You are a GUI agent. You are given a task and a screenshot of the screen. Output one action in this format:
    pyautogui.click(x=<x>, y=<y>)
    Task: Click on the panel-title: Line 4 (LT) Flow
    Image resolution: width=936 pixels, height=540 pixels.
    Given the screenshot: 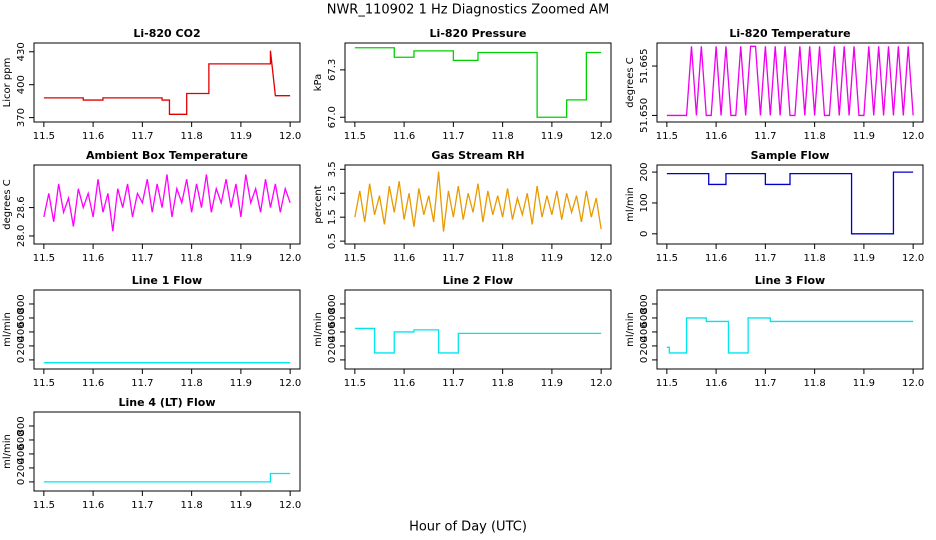 What is the action you would take?
    pyautogui.click(x=167, y=402)
    